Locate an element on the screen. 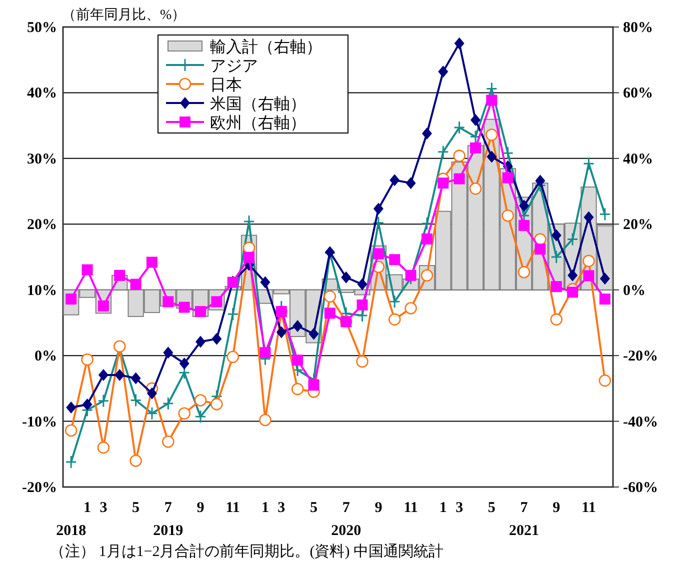 The height and width of the screenshot is (564, 674). y-tick-label: 30% is located at coordinates (42, 159).